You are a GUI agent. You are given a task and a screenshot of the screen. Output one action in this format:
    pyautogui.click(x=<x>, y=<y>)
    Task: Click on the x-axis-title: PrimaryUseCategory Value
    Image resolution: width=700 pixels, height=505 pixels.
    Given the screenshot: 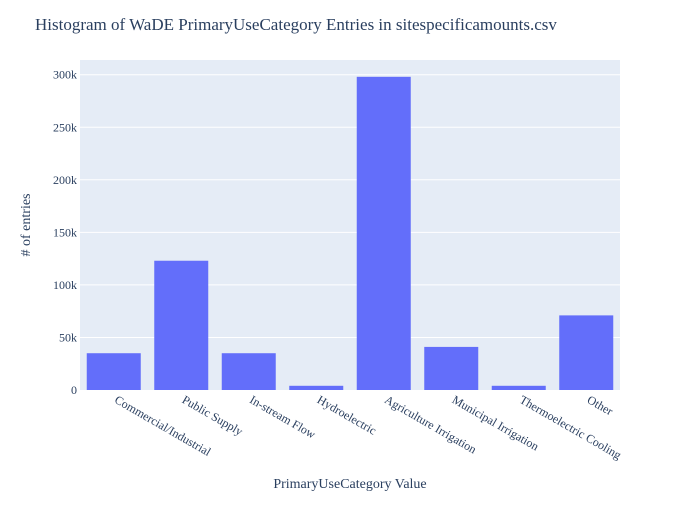 What is the action you would take?
    pyautogui.click(x=349, y=484)
    